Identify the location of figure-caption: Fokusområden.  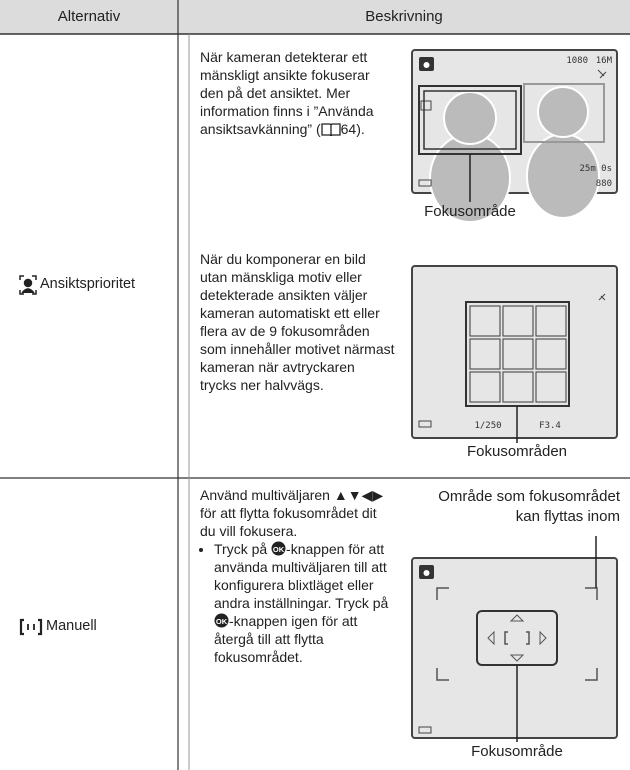
(517, 451).